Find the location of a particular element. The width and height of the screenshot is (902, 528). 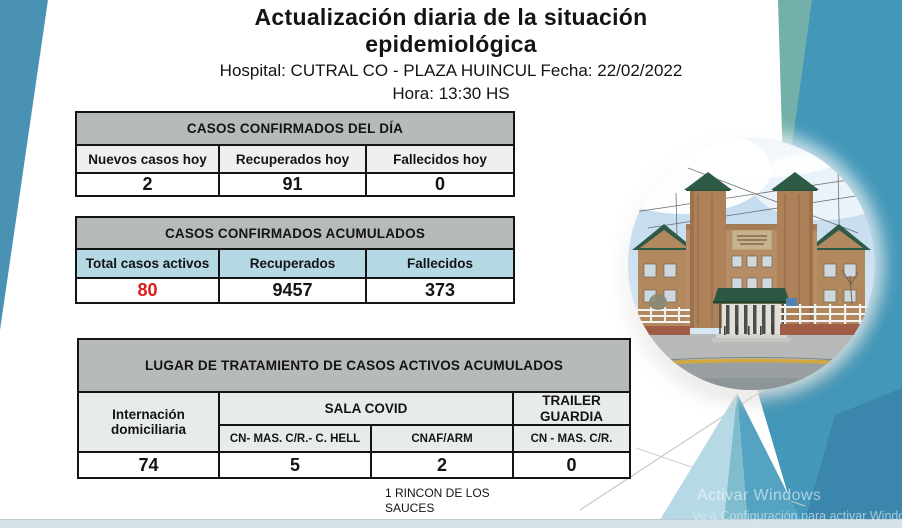

decor-bottom-strip-edge is located at coordinates (451, 520).